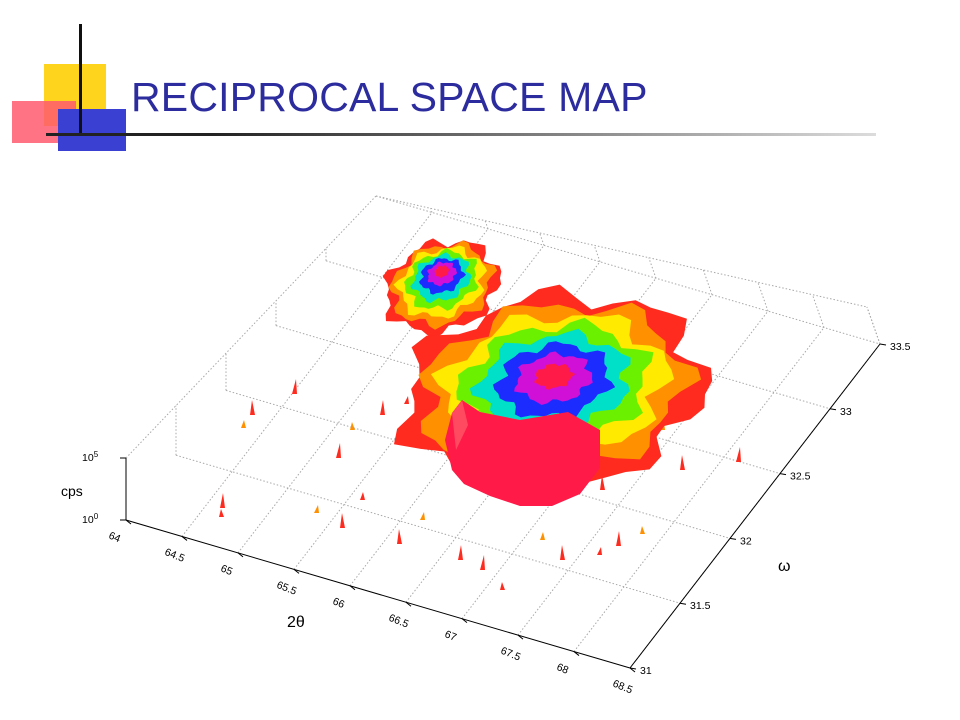 The width and height of the screenshot is (960, 720). What do you see at coordinates (646, 671) in the screenshot?
I see `y-tick-label: 31` at bounding box center [646, 671].